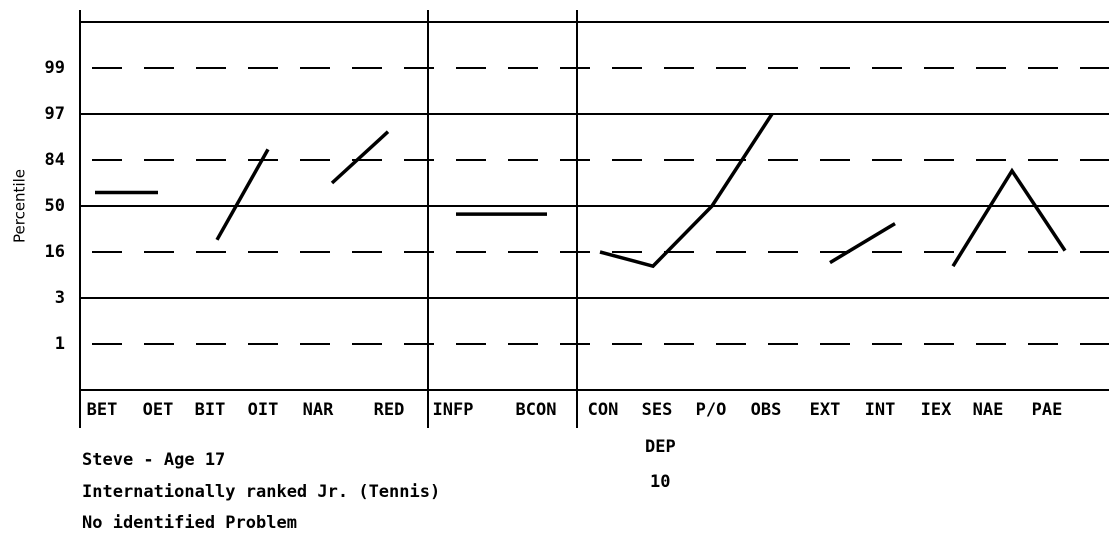 This screenshot has height=537, width=1109. What do you see at coordinates (55, 114) in the screenshot?
I see `y-tick-label: 97` at bounding box center [55, 114].